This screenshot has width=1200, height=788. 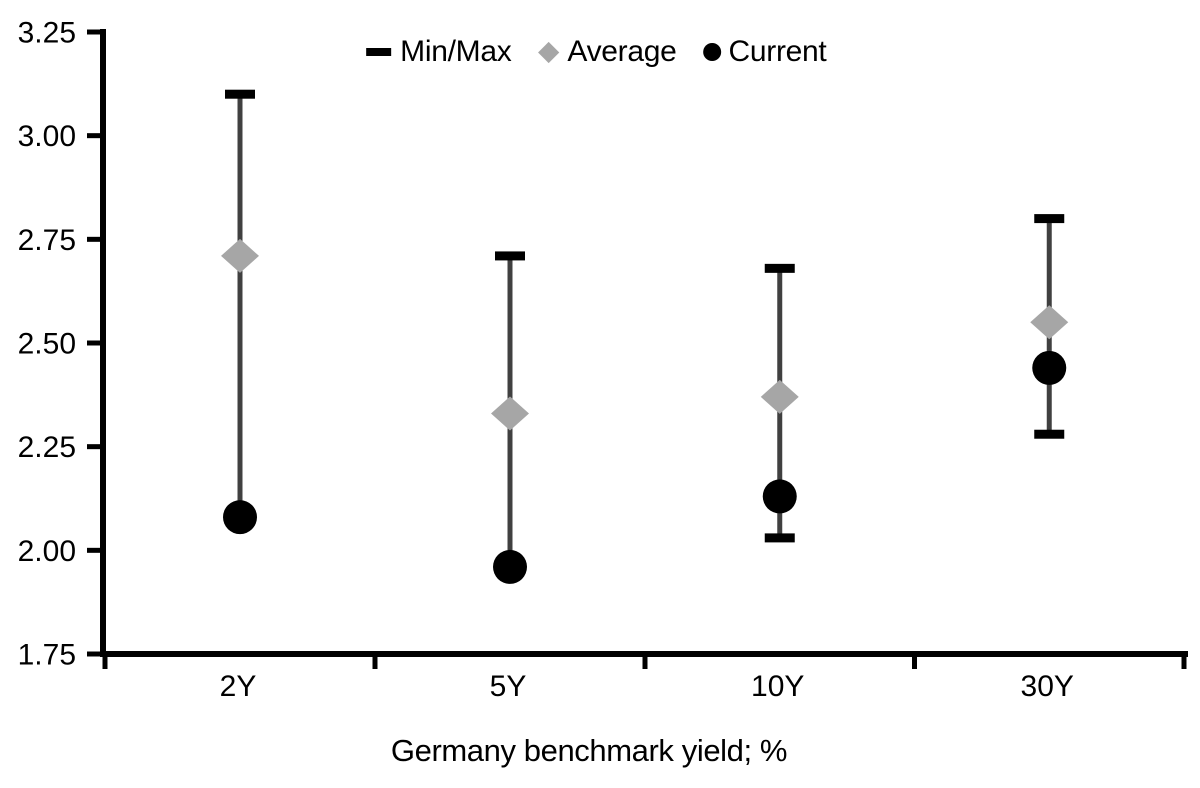 I want to click on minmax-range-icon, so click(x=379, y=52).